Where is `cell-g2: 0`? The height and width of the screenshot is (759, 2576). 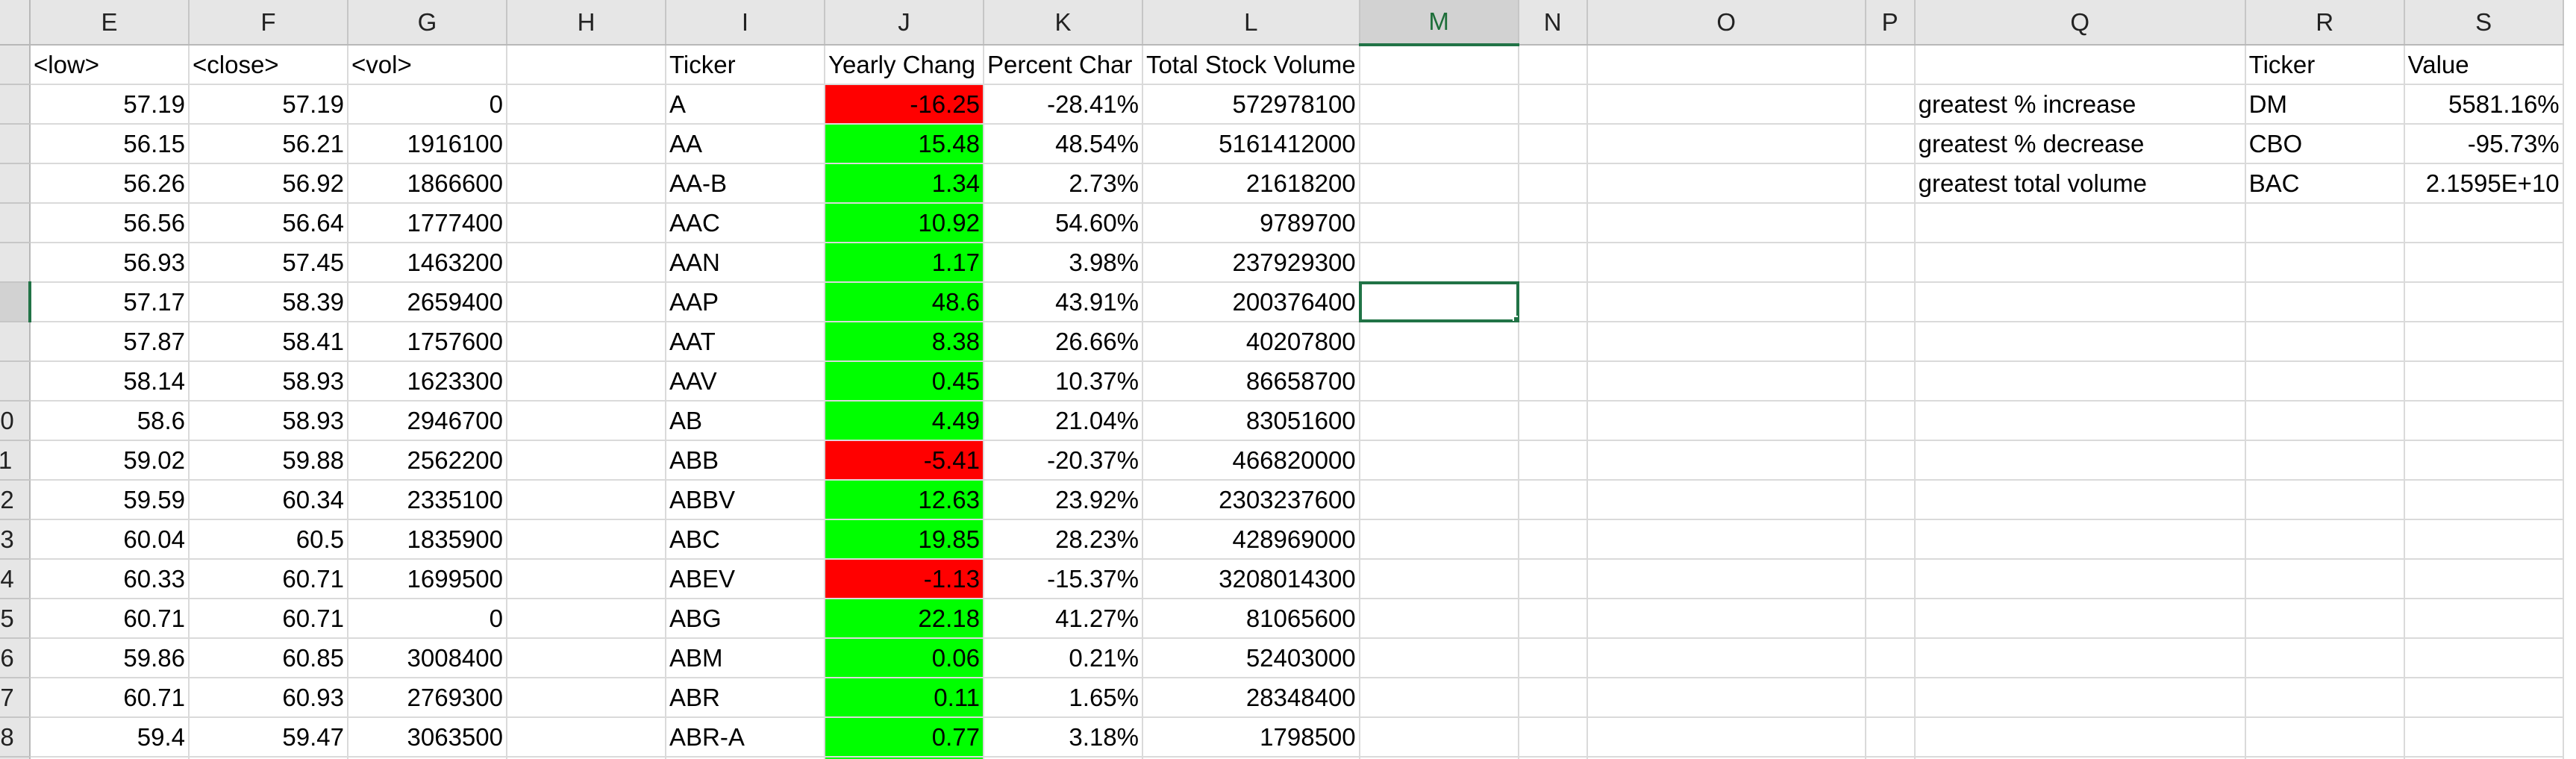
cell-g2: 0 is located at coordinates (427, 104).